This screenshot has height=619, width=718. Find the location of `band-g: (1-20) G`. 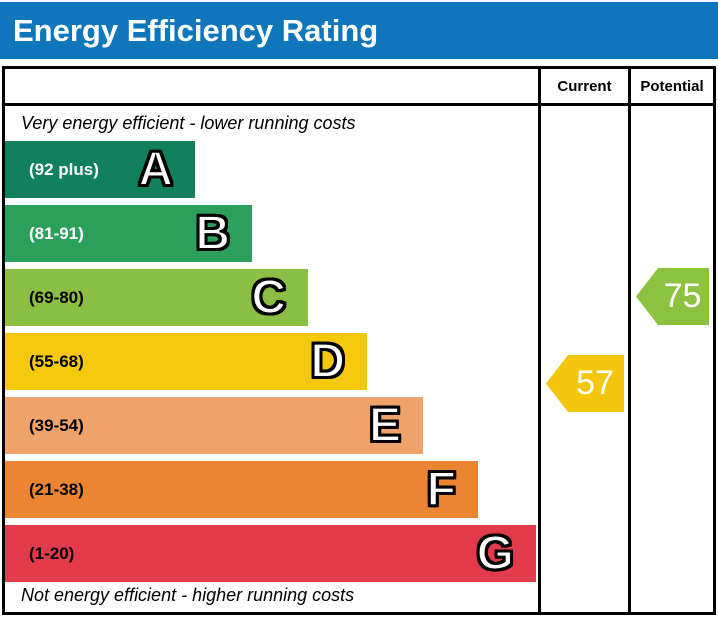

band-g: (1-20) G is located at coordinates (270, 553).